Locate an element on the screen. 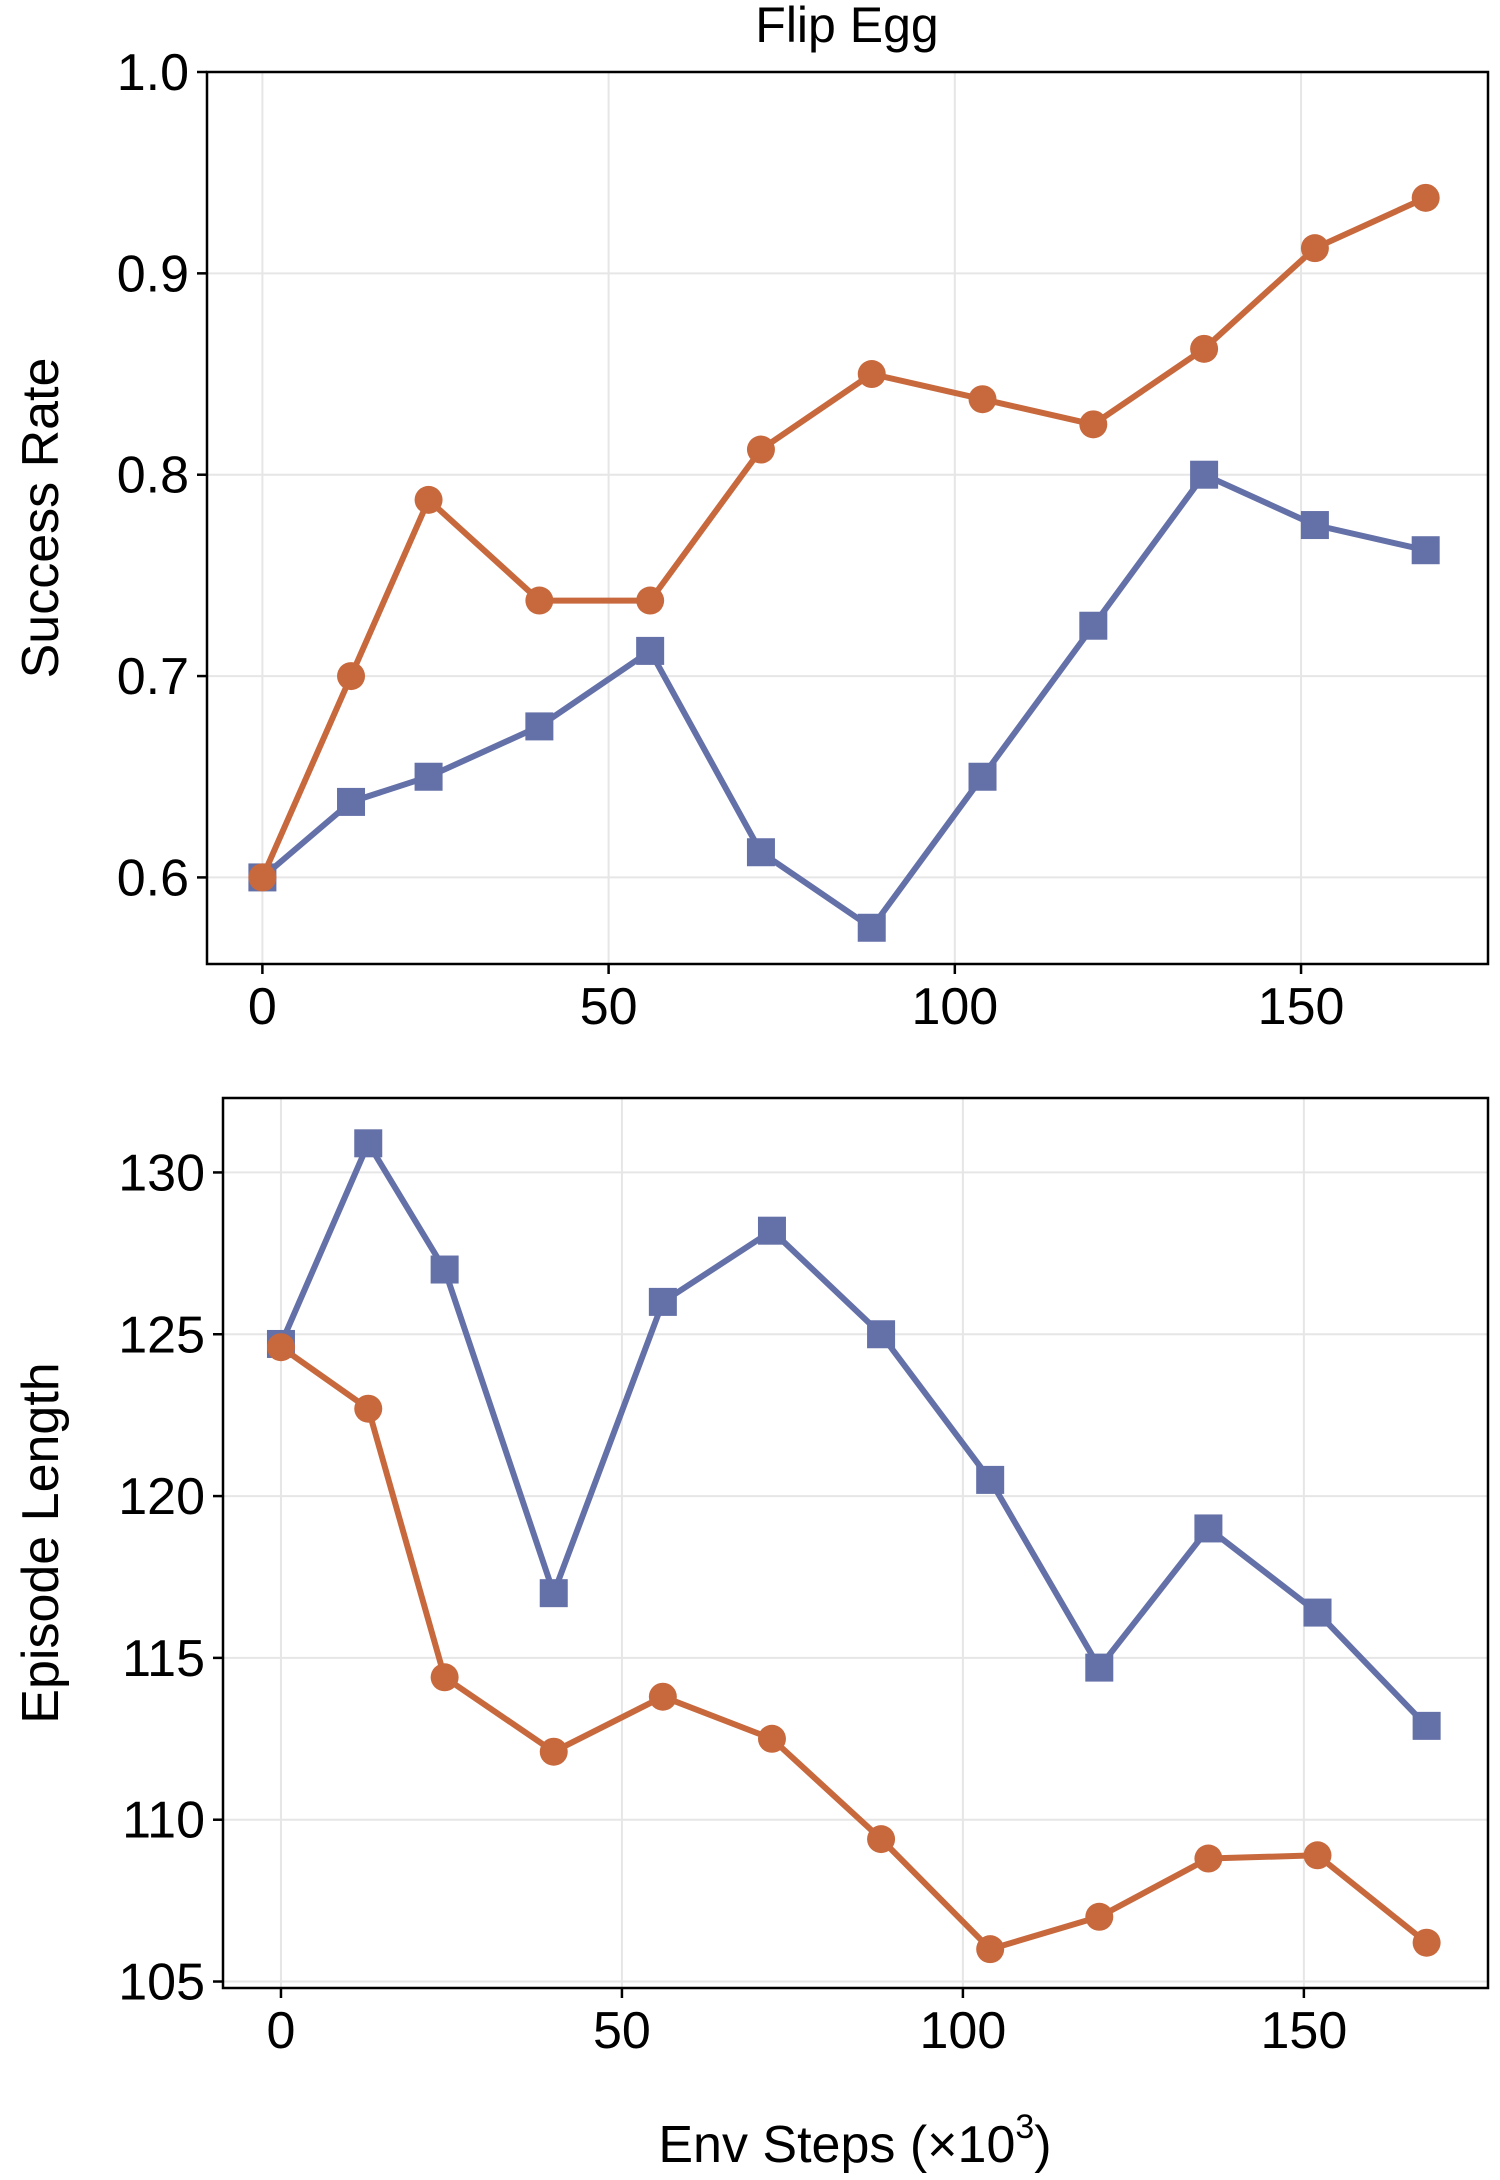 The width and height of the screenshot is (1500, 2180). y-tick-label: 115 is located at coordinates (163, 1659).